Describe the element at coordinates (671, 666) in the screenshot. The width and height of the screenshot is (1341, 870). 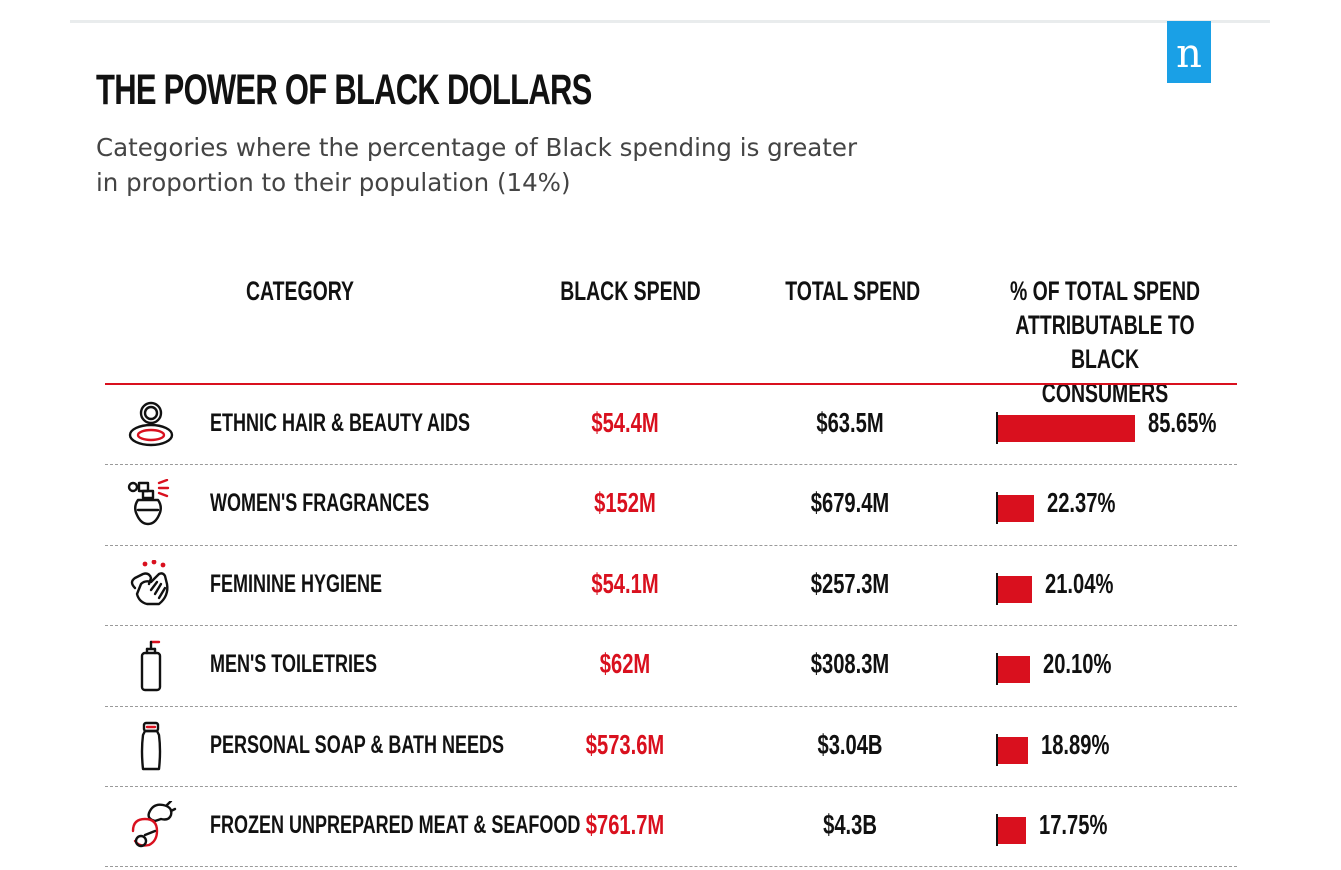
I see `table-row: MEN'S TOILETRIES $62M $308.3M 20.10%` at that location.